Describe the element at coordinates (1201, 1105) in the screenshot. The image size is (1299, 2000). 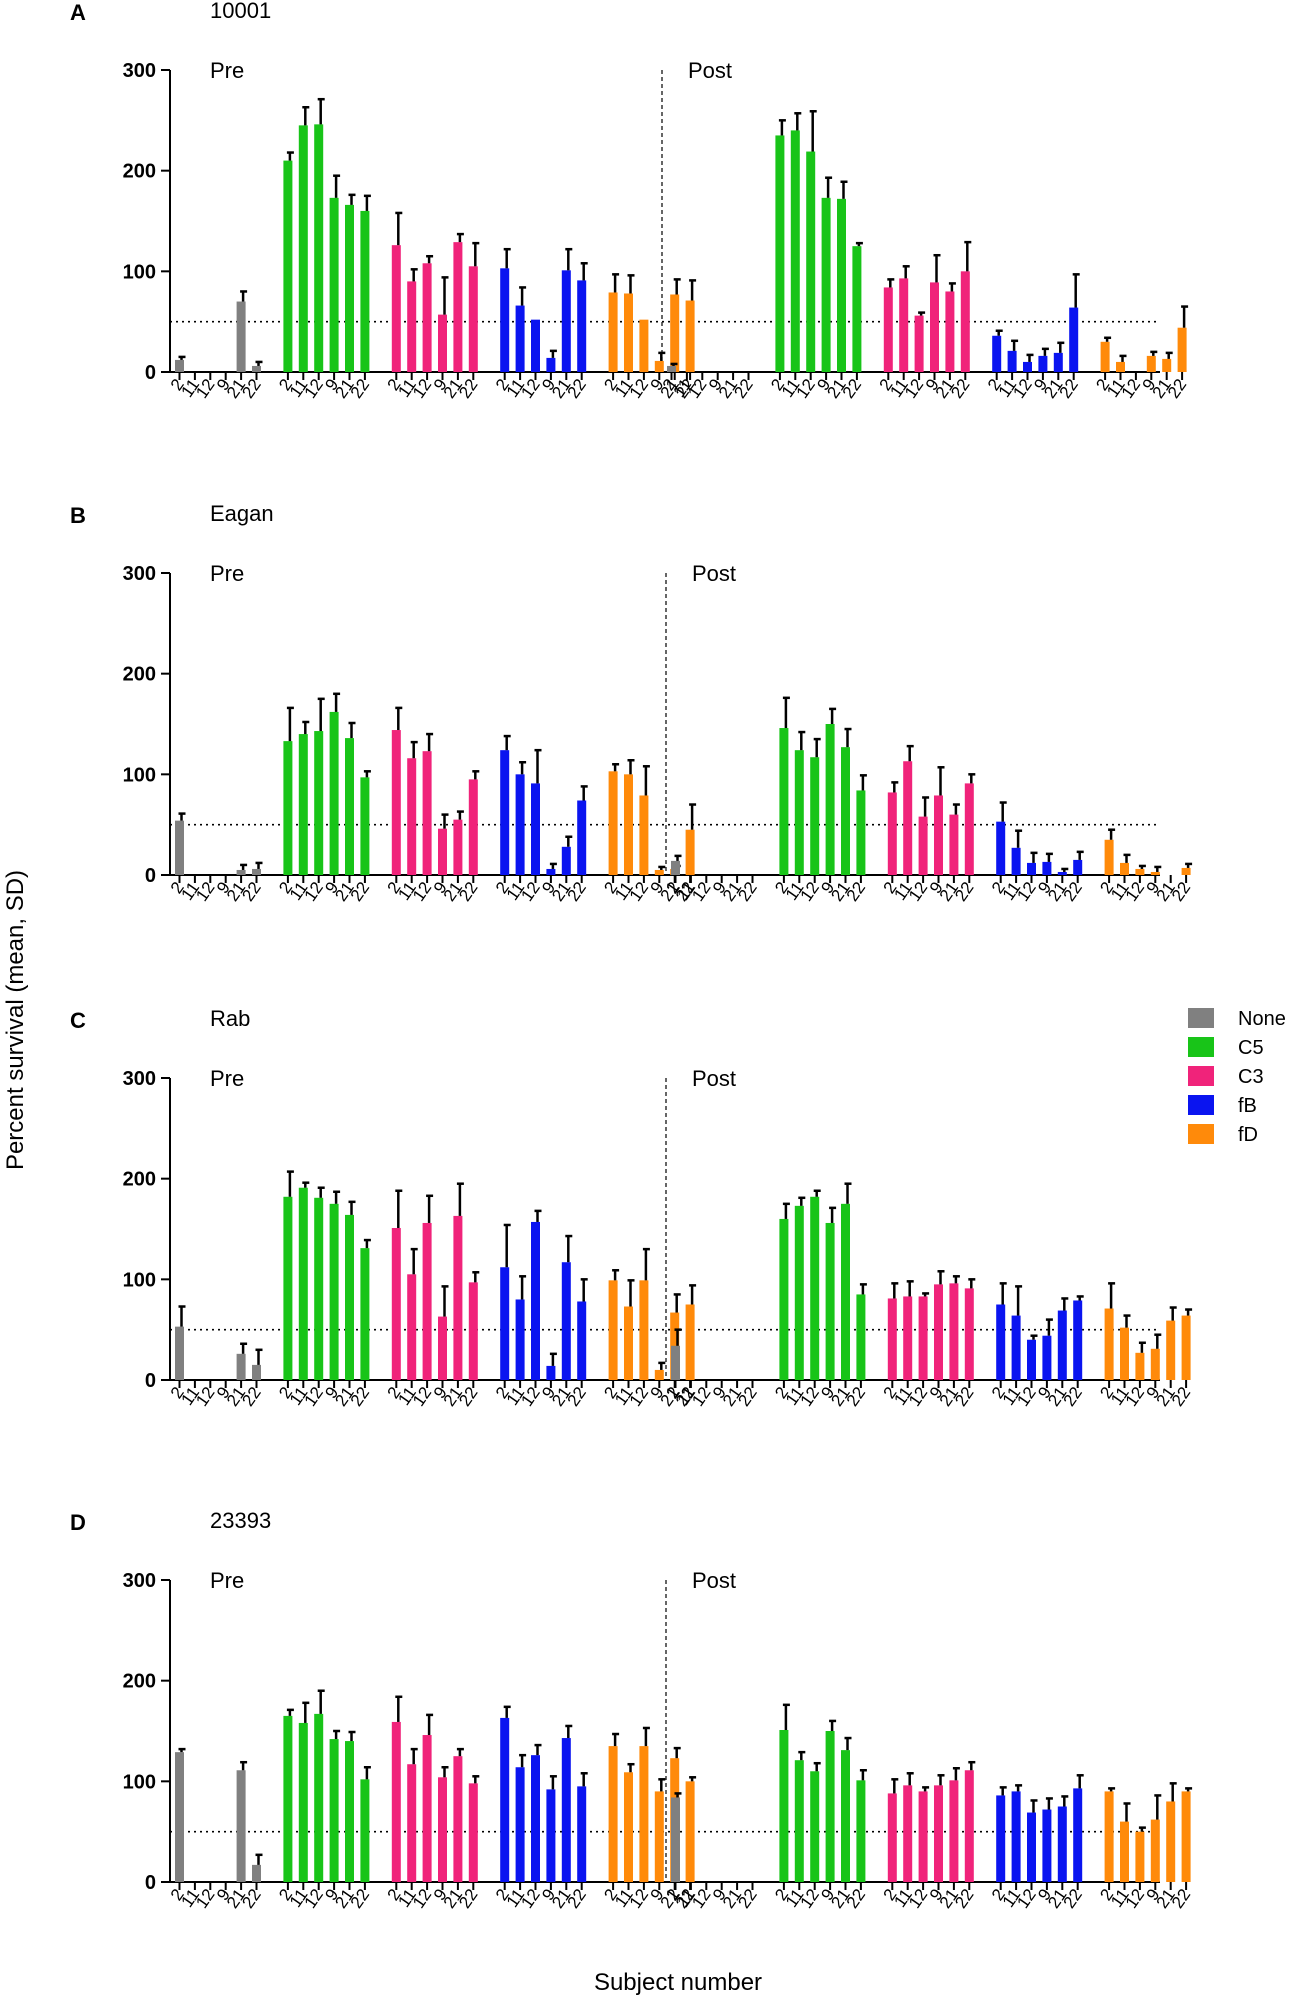
I see `legend-swatch-fb` at that location.